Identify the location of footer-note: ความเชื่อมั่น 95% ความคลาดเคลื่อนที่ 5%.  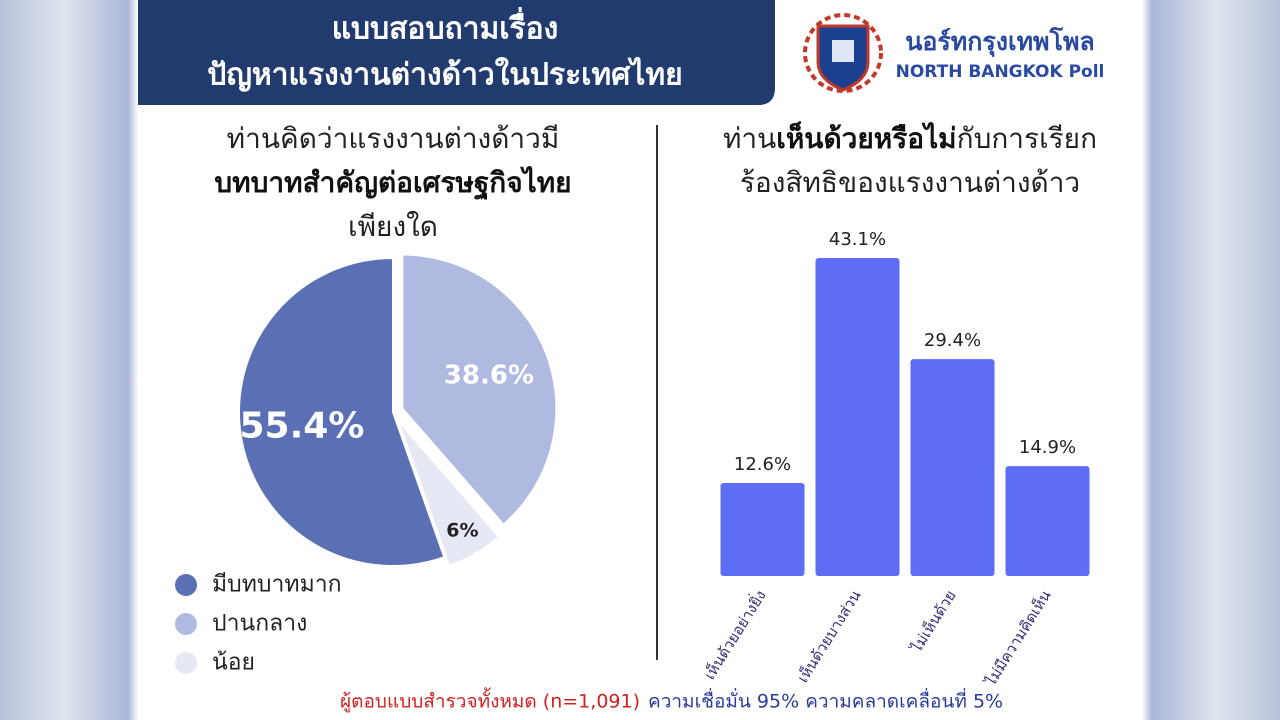
(825, 700).